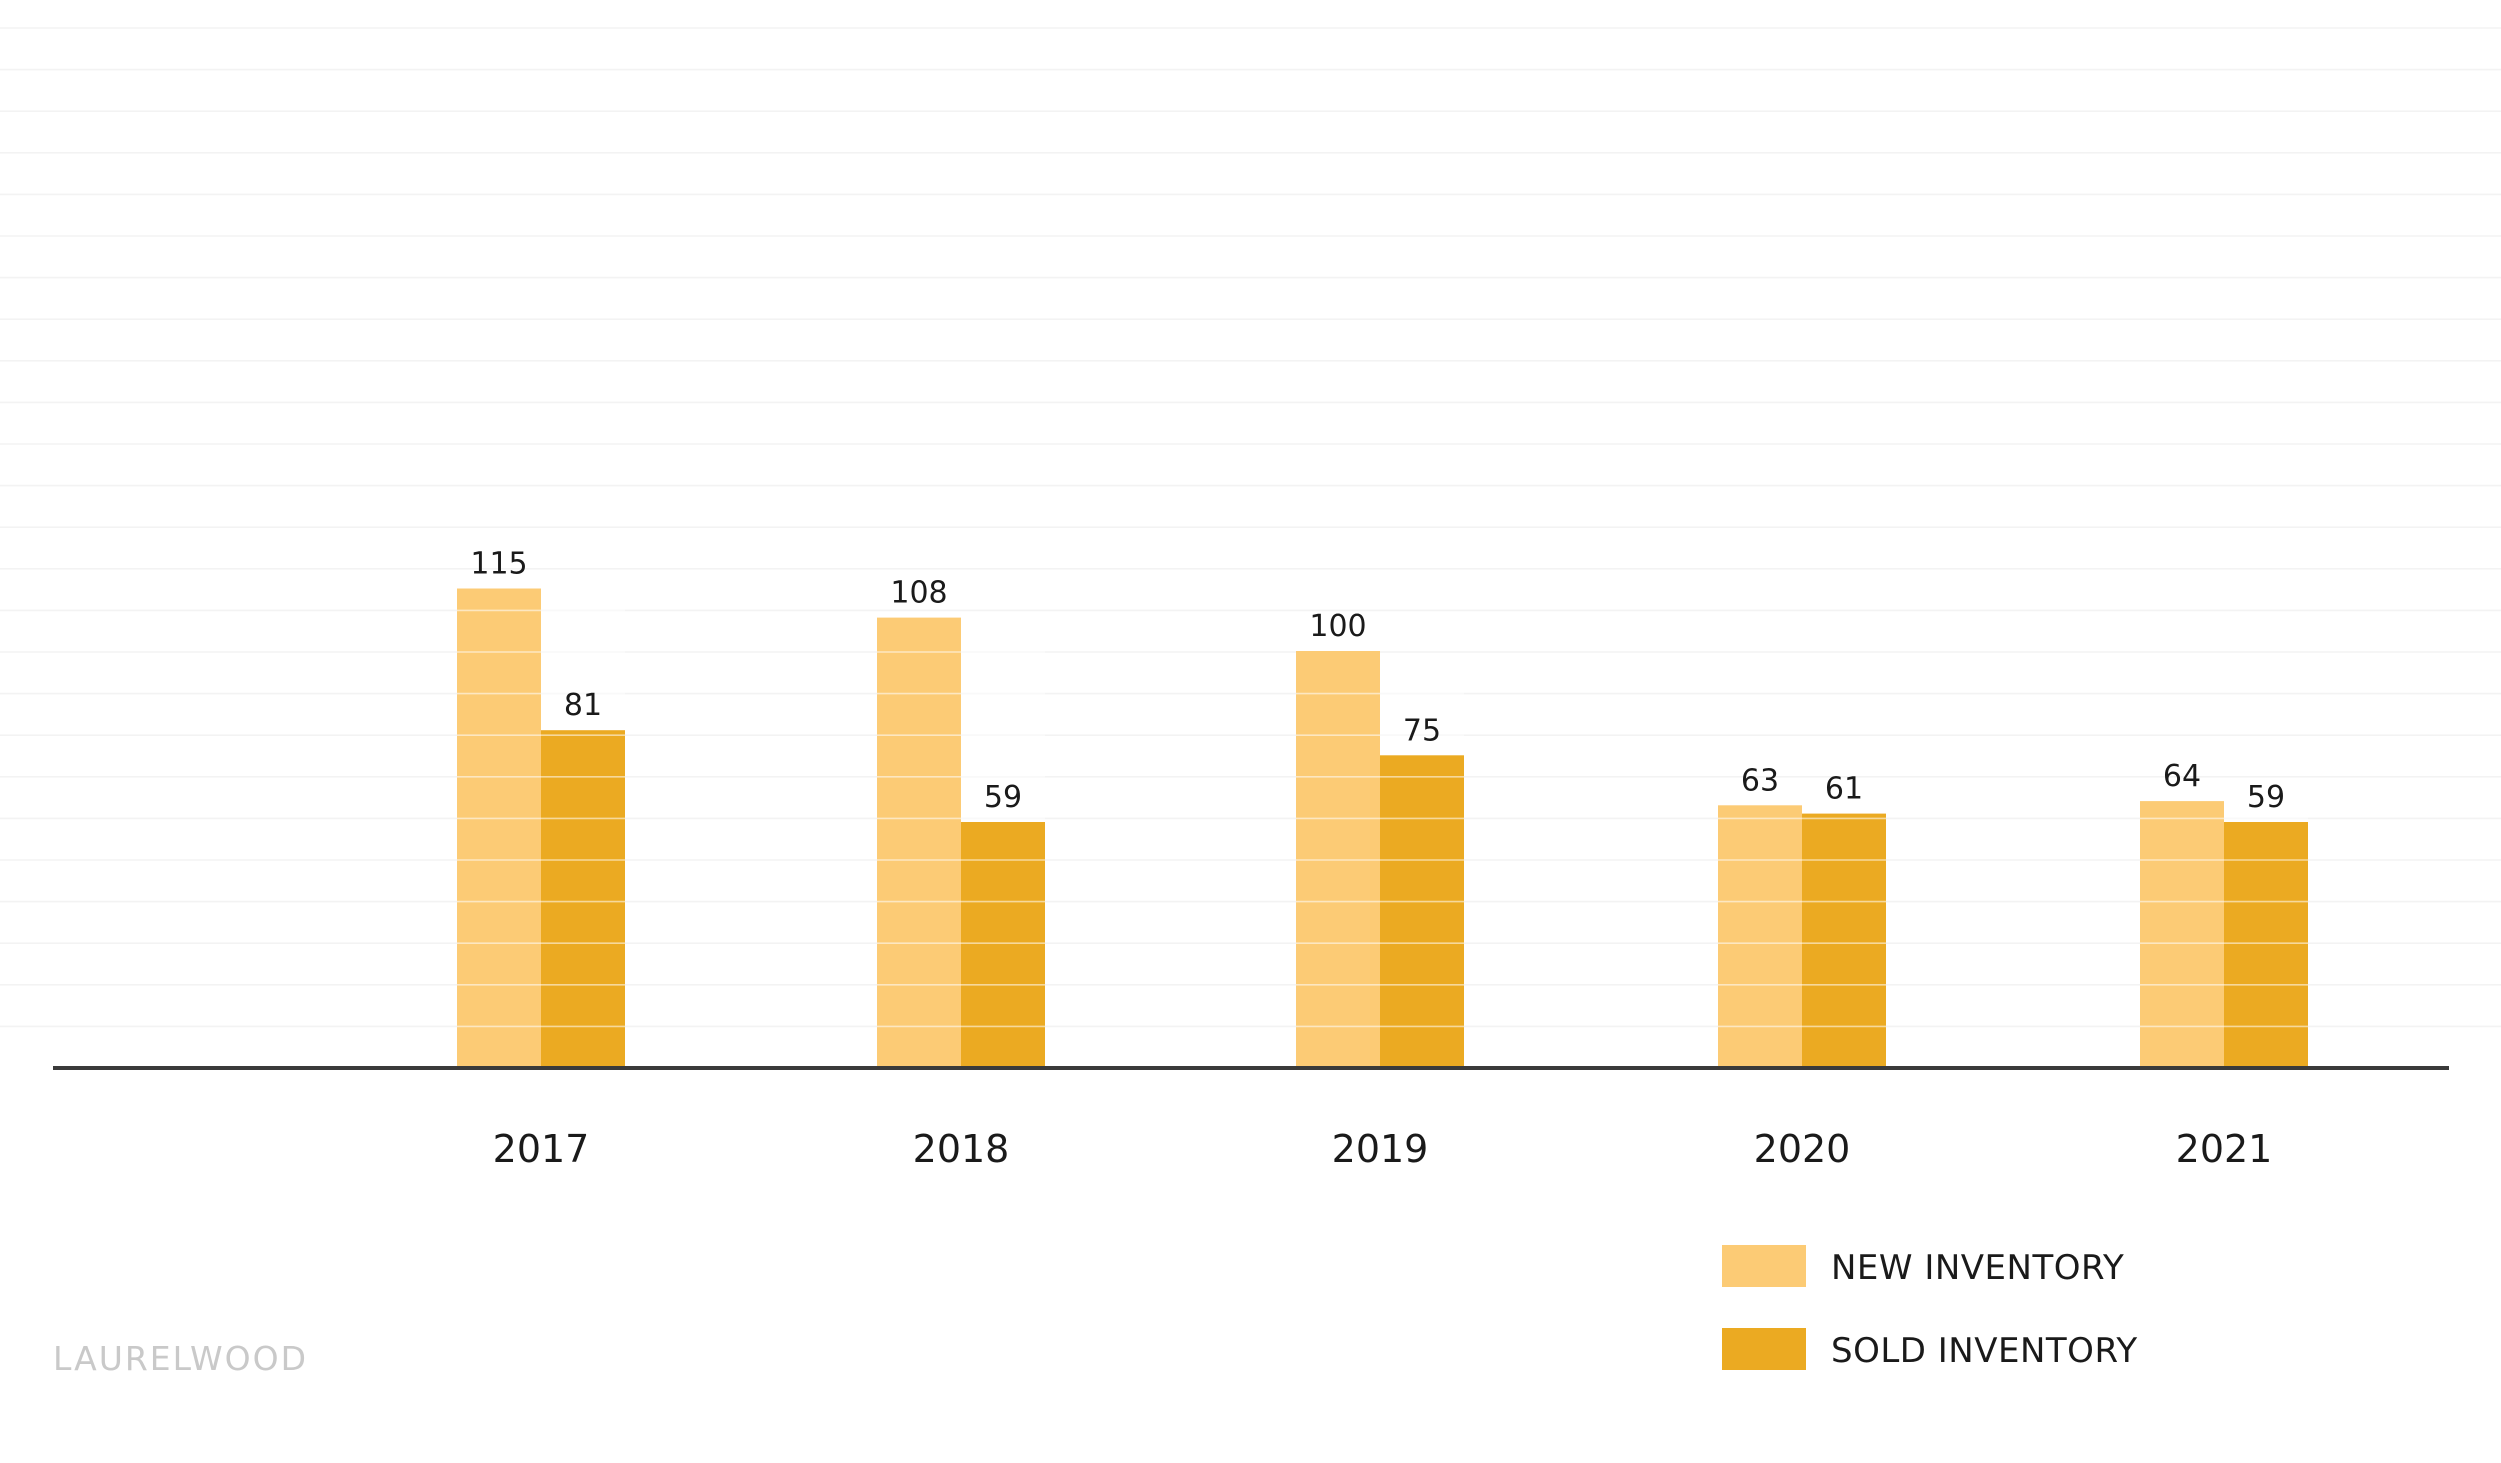 Image resolution: width=2501 pixels, height=1463 pixels. I want to click on value-label-sold-2021: 59, so click(2266, 797).